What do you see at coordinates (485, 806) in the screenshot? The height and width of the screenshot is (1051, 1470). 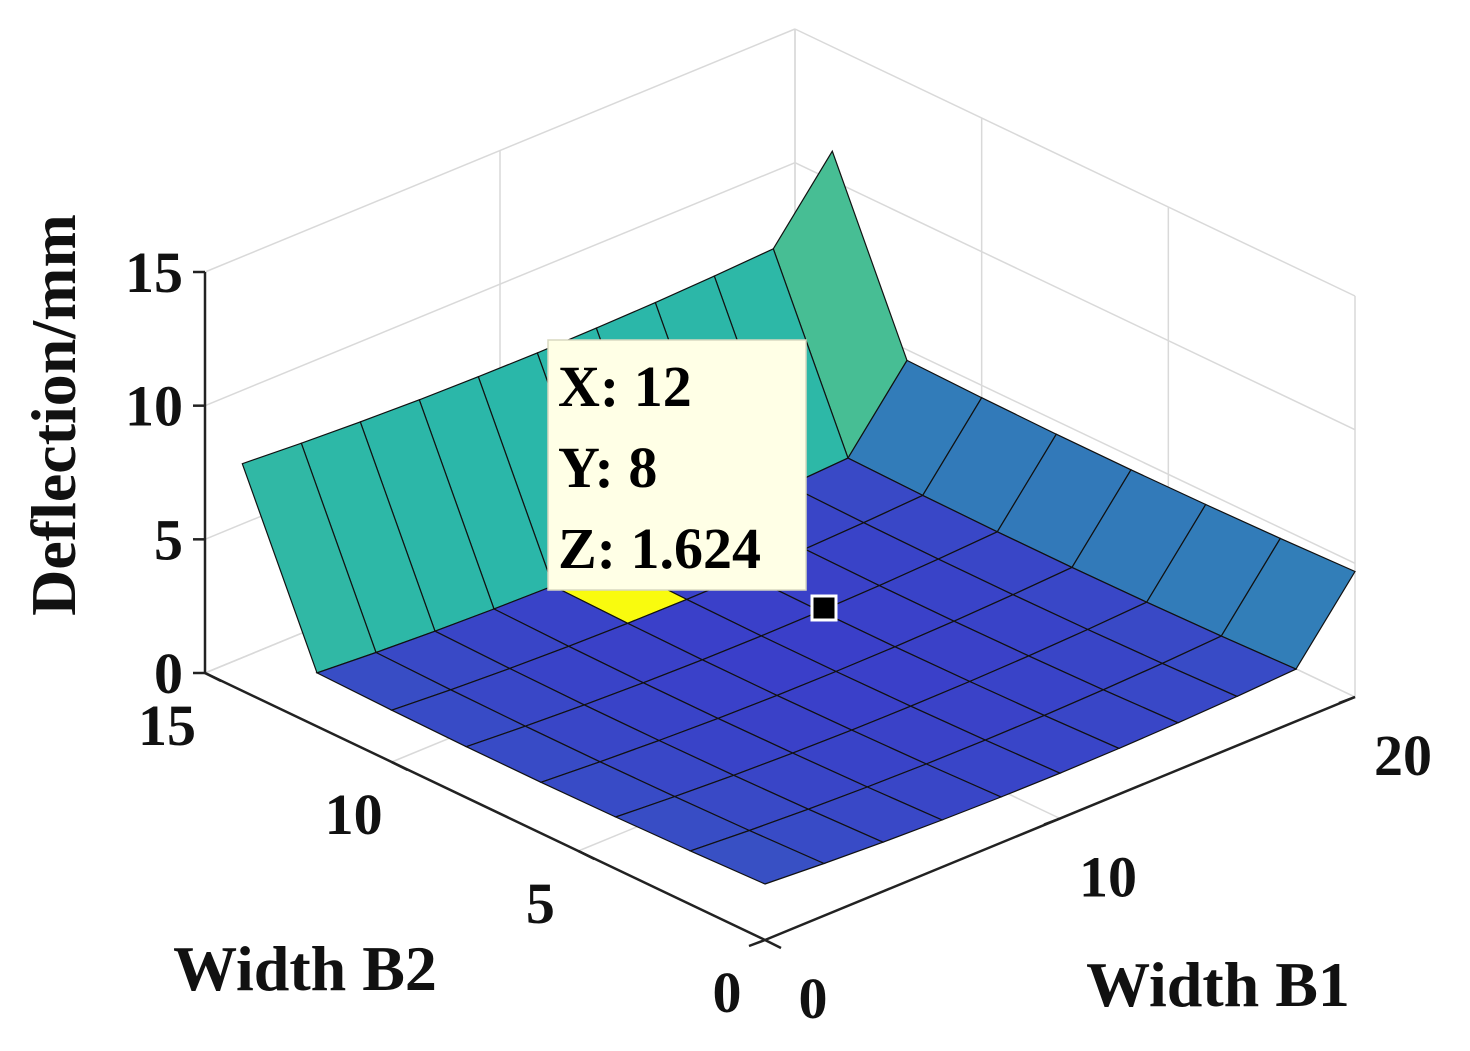 I see `y-axis-line` at bounding box center [485, 806].